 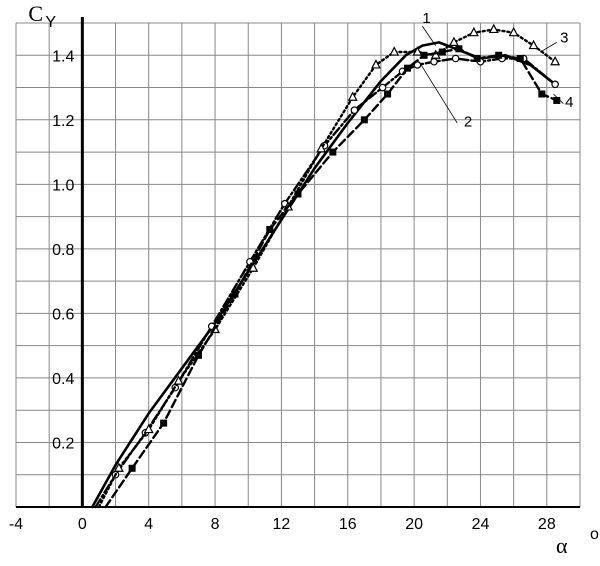 What do you see at coordinates (547, 524) in the screenshot?
I see `x-tick-label: 28` at bounding box center [547, 524].